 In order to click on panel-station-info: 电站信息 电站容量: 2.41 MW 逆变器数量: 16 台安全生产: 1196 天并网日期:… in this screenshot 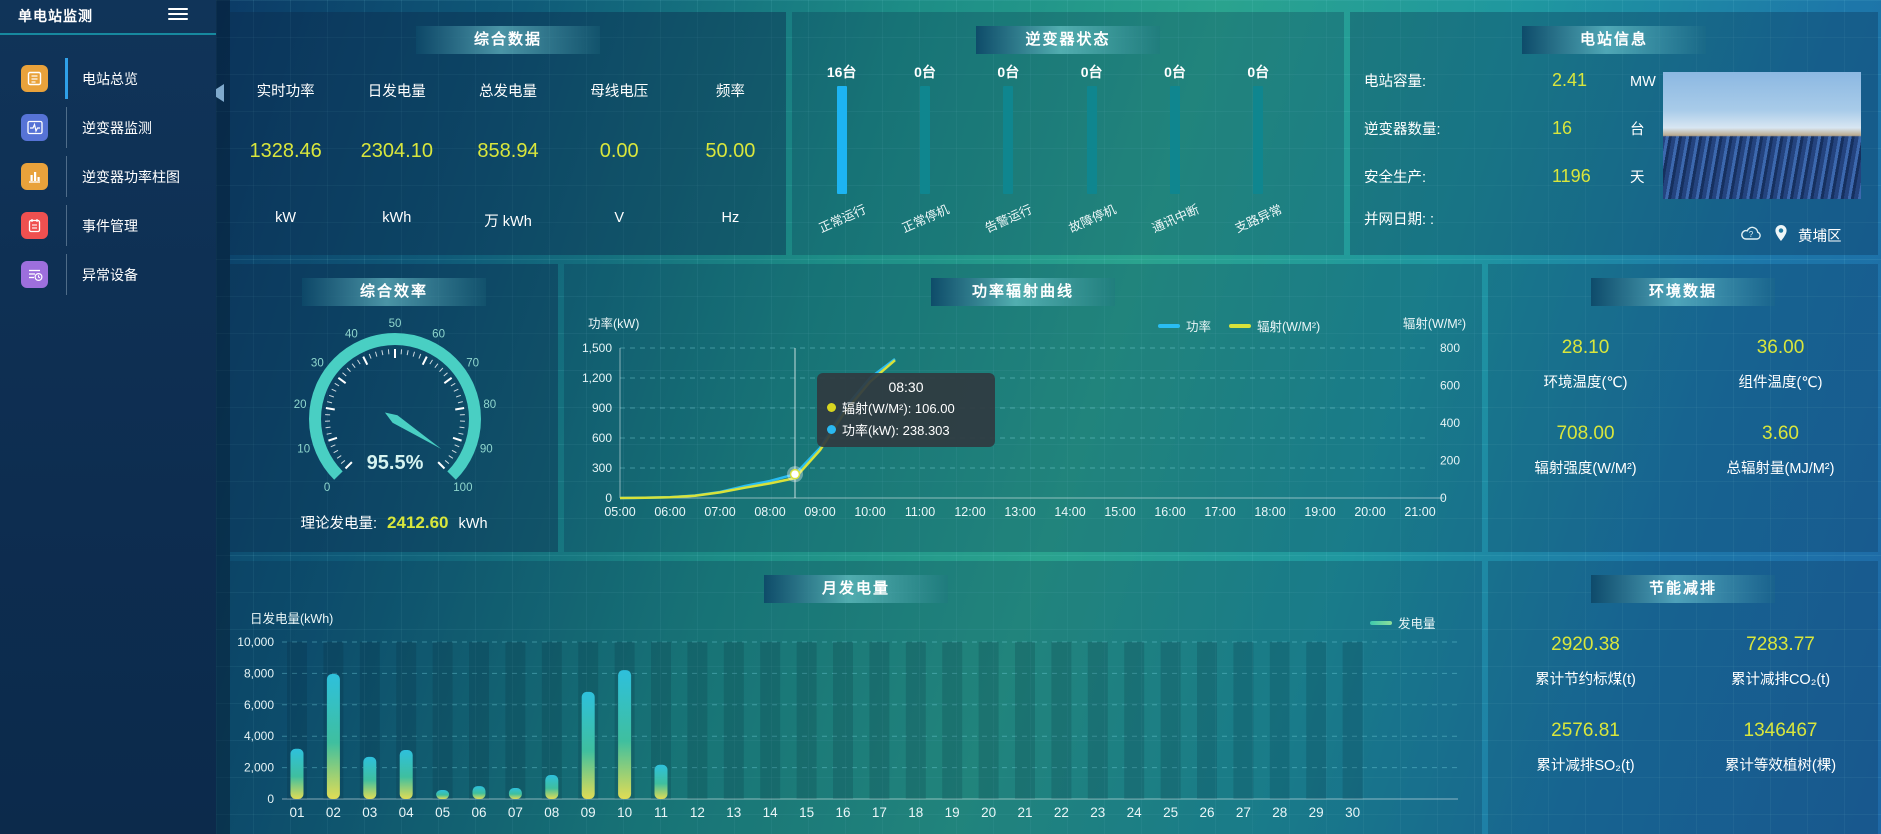, I will do `click(1614, 133)`.